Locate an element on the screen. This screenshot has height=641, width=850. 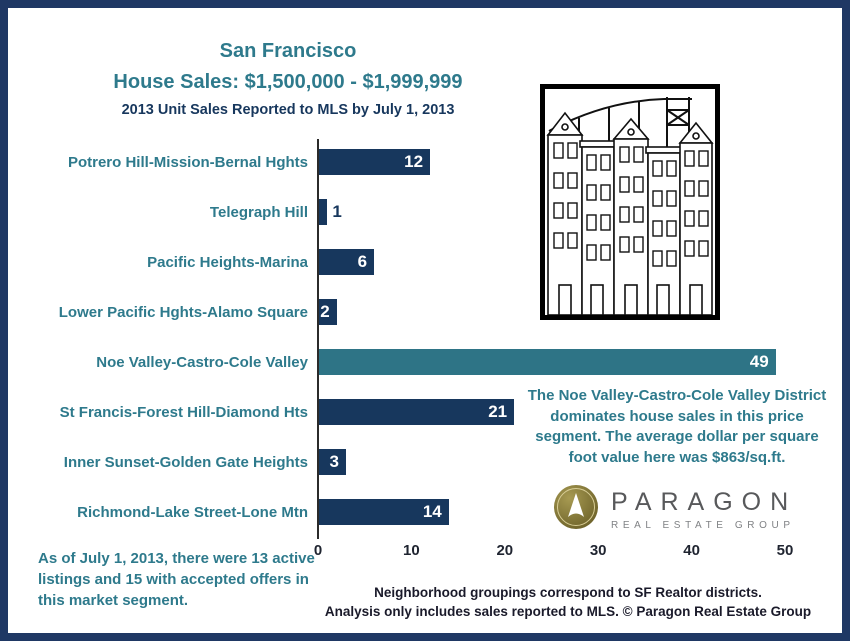
value-label: 49 is located at coordinates (759, 361).